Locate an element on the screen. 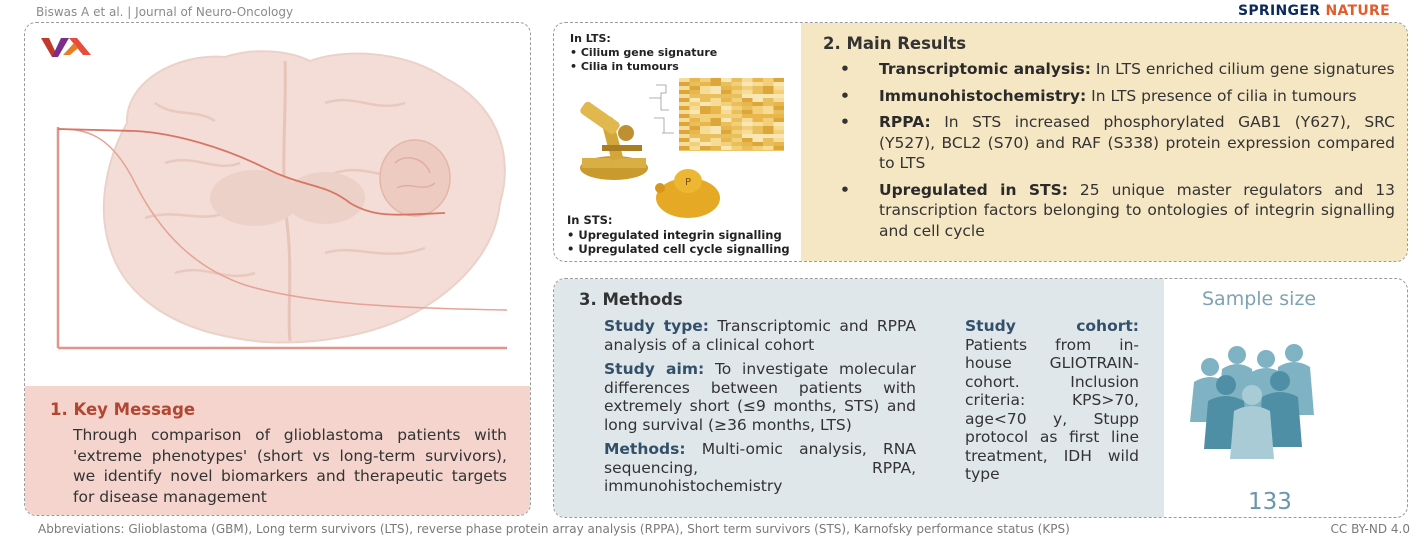  result-term: Upregulated in STS: is located at coordinates (973, 189).